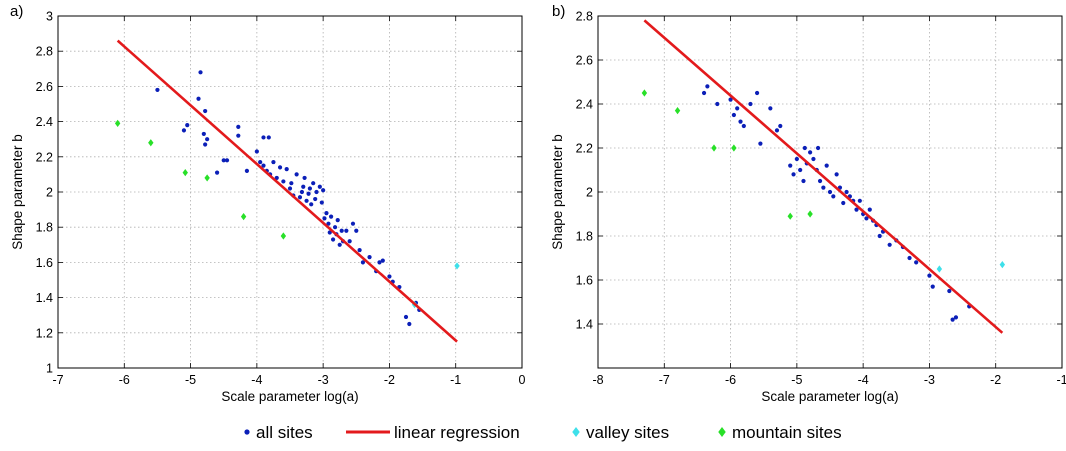  Describe the element at coordinates (863, 380) in the screenshot. I see `x-tick-label: -4` at that location.